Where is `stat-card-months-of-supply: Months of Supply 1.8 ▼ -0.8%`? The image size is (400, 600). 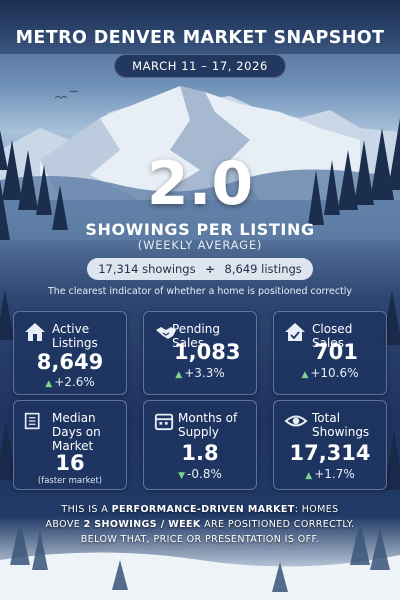
stat-card-months-of-supply: Months of Supply 1.8 ▼ -0.8% is located at coordinates (200, 445).